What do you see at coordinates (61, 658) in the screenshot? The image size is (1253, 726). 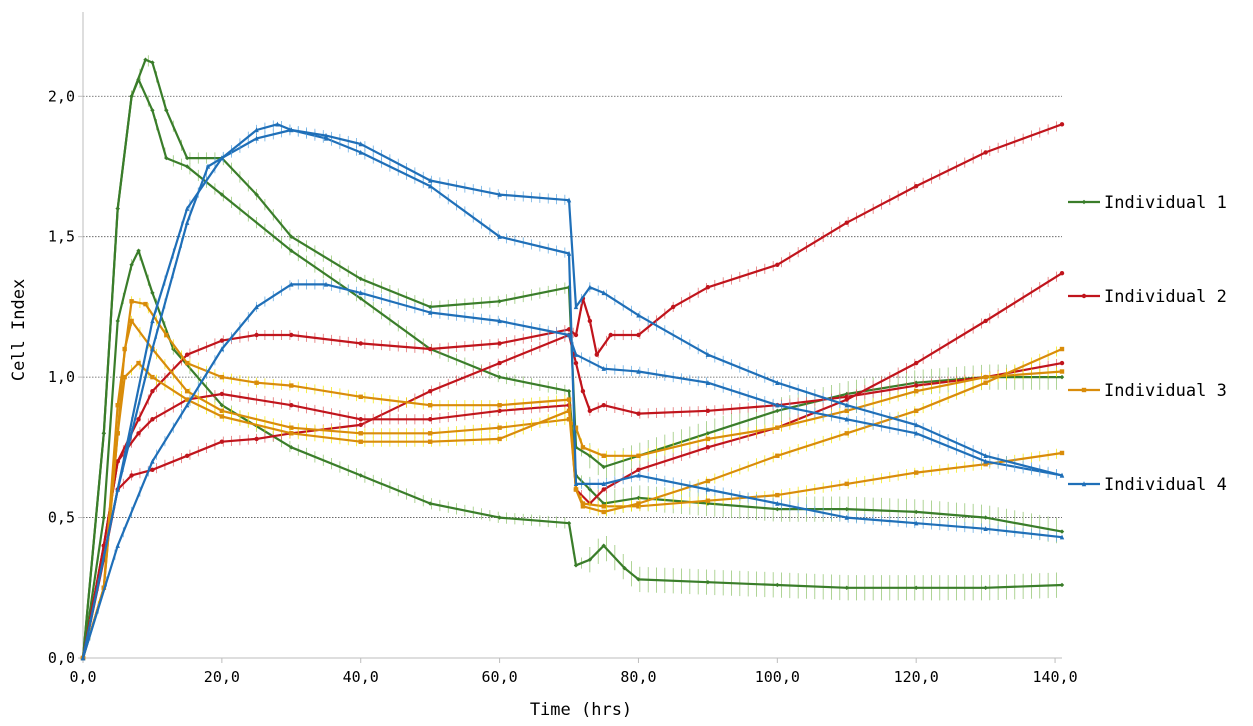 I see `y-tick-label-0: 0,0` at bounding box center [61, 658].